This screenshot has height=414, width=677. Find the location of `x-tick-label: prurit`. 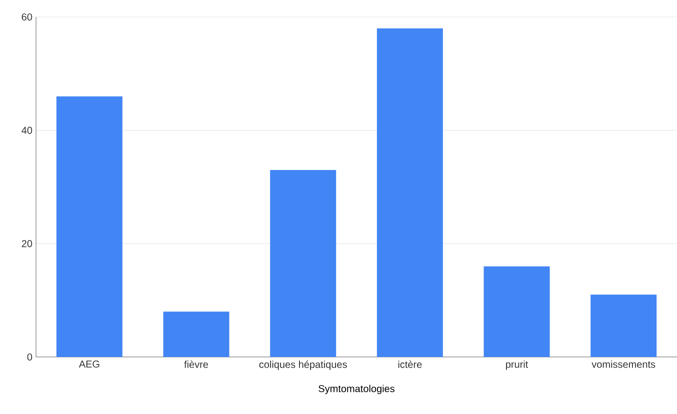

x-tick-label: prurit is located at coordinates (517, 365).